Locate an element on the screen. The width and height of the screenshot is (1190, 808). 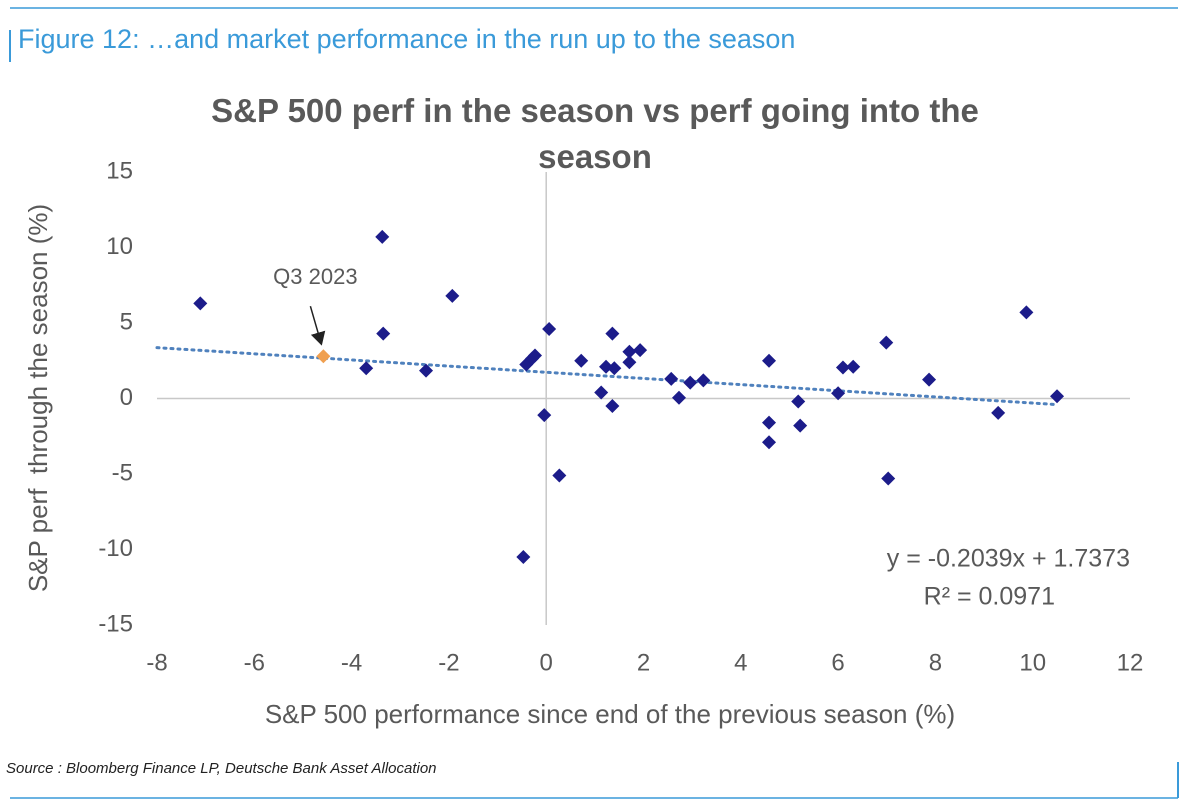
trend-r-squared: R² = 0.0971 is located at coordinates (989, 597).